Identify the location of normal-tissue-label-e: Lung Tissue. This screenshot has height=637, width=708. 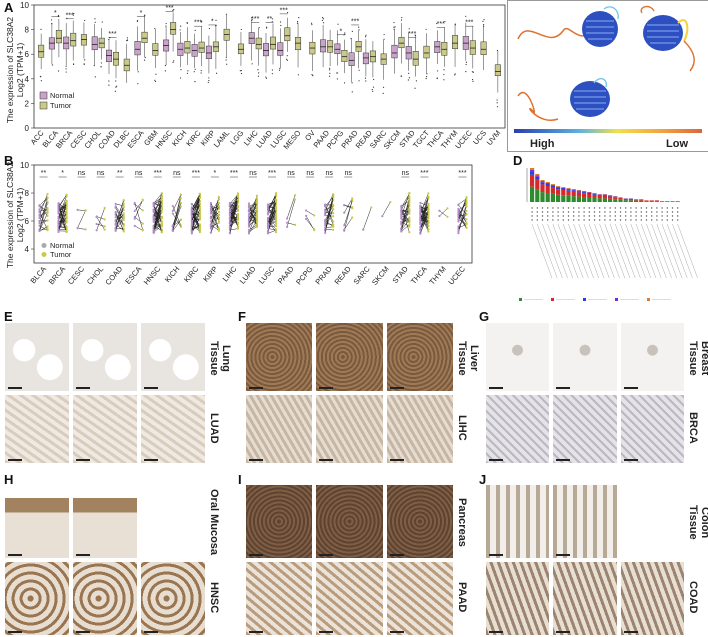
(220, 358).